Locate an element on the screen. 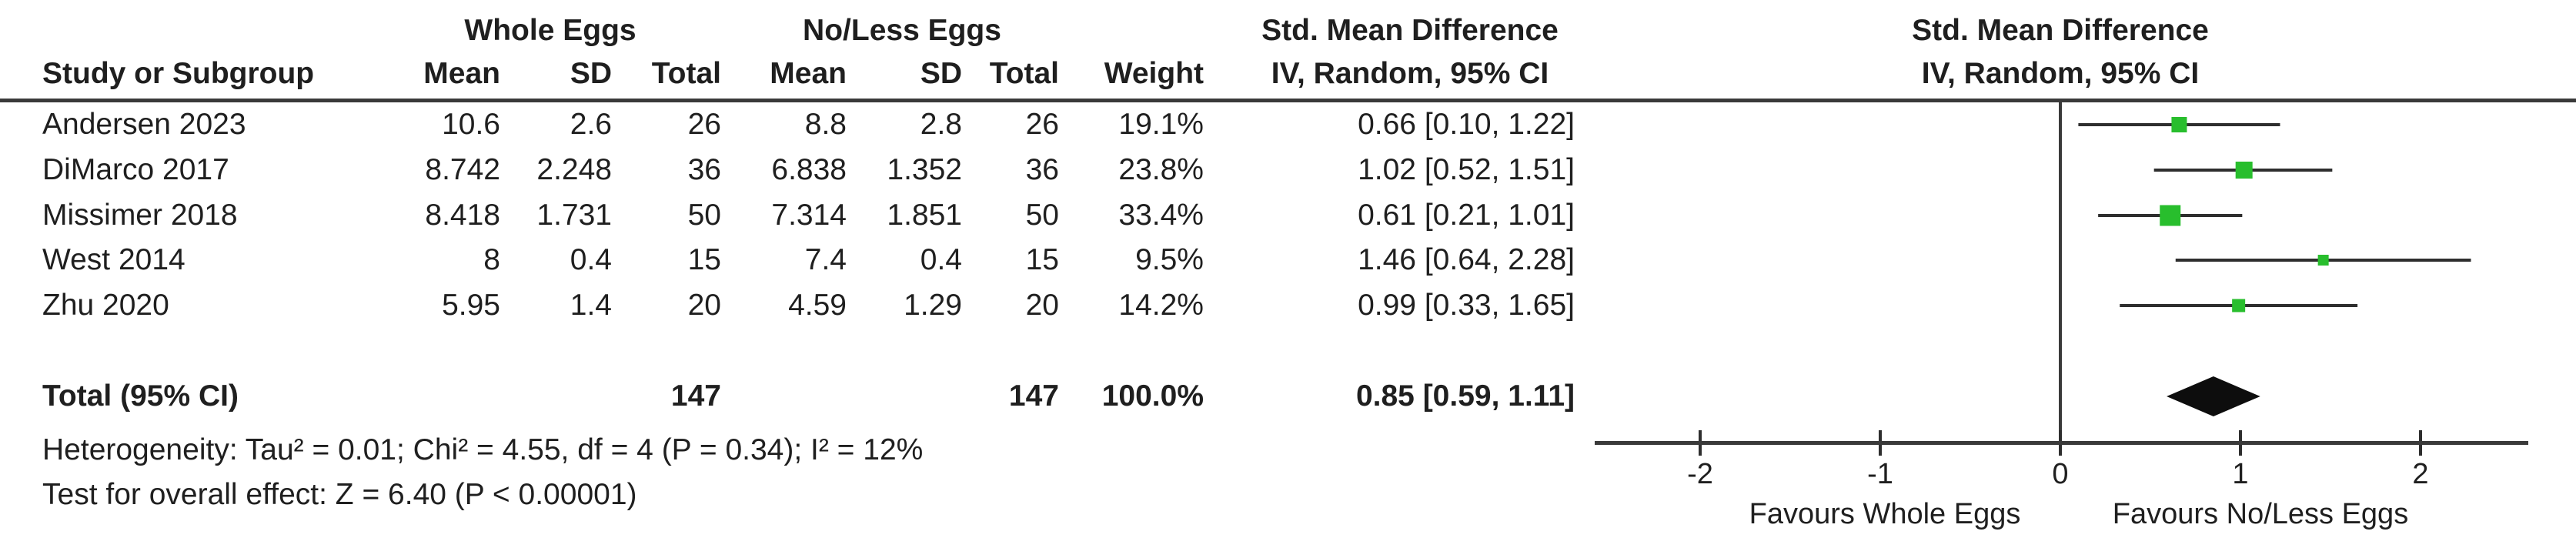 The image size is (2576, 548). total1-column-header: Total is located at coordinates (686, 73).